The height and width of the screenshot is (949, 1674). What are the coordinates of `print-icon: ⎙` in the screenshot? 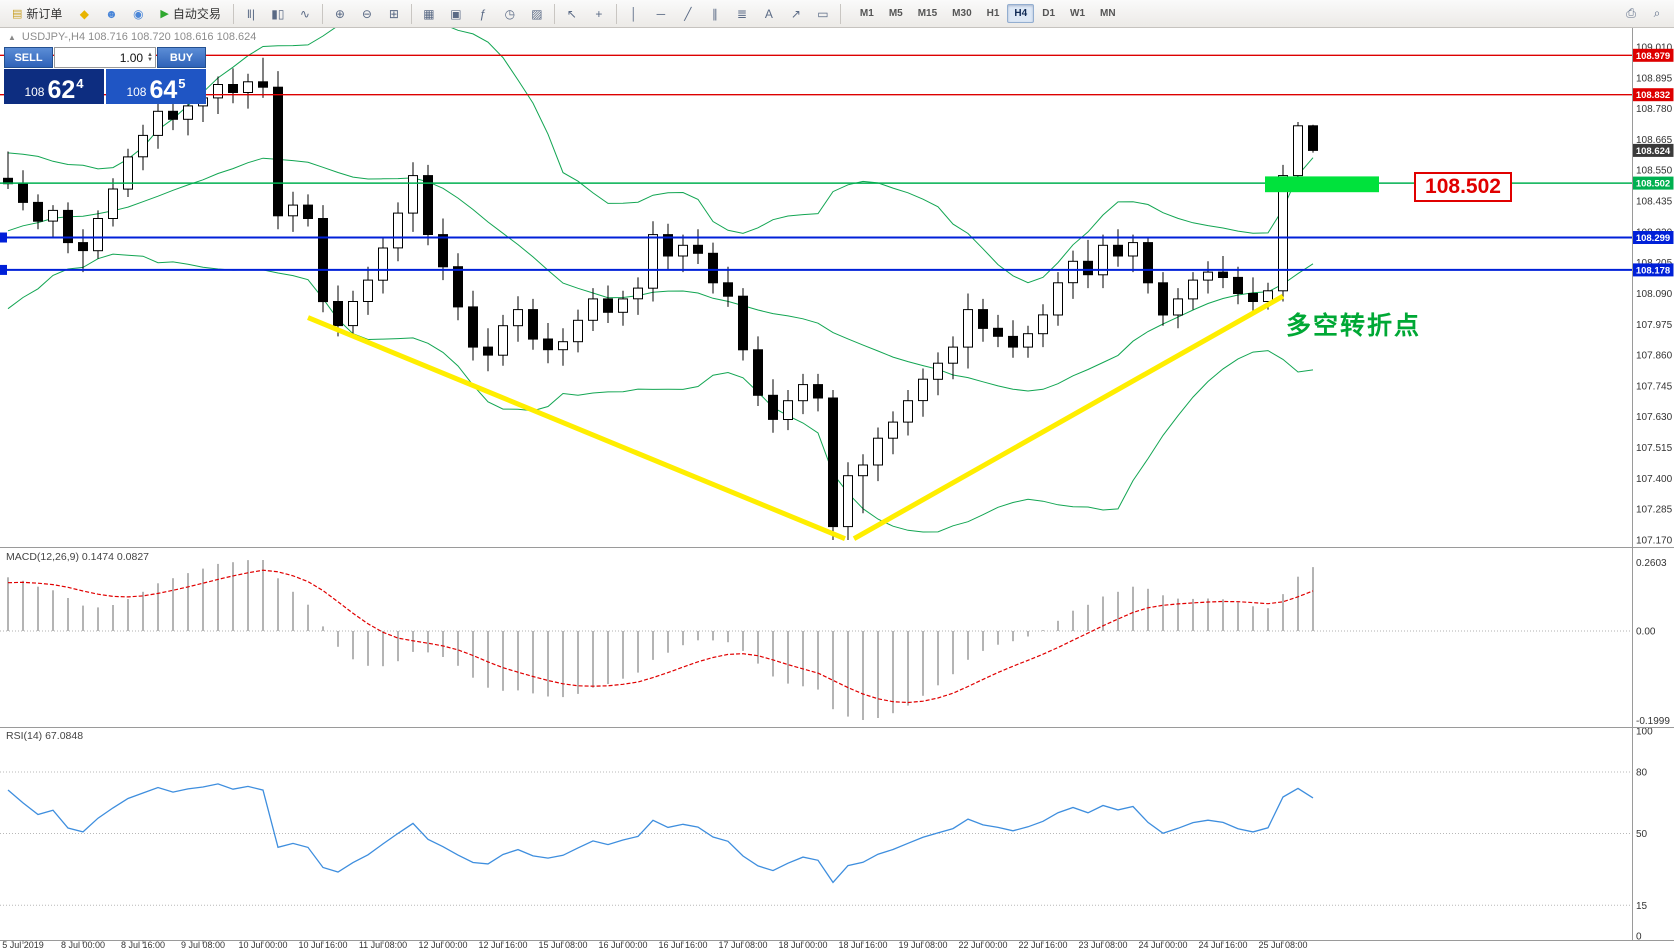 It's located at (1631, 13).